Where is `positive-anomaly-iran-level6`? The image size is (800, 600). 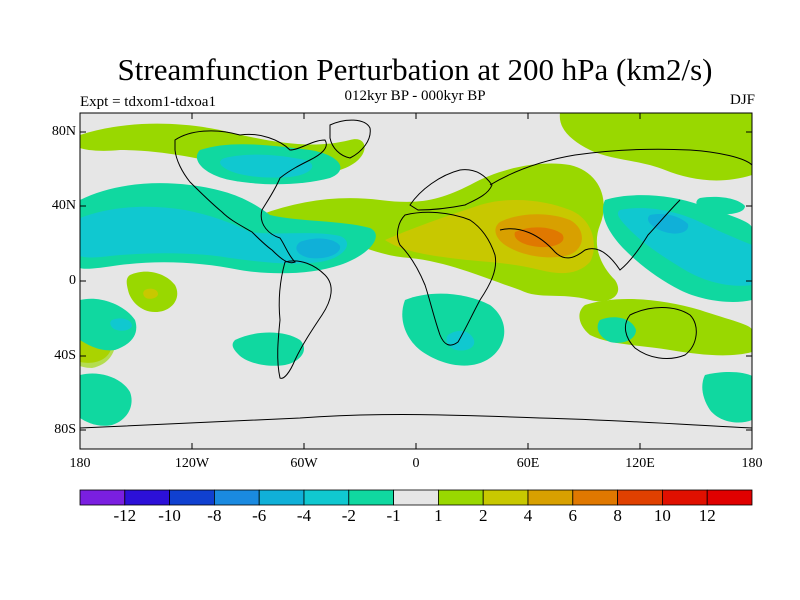 positive-anomaly-iran-level6 is located at coordinates (539, 237).